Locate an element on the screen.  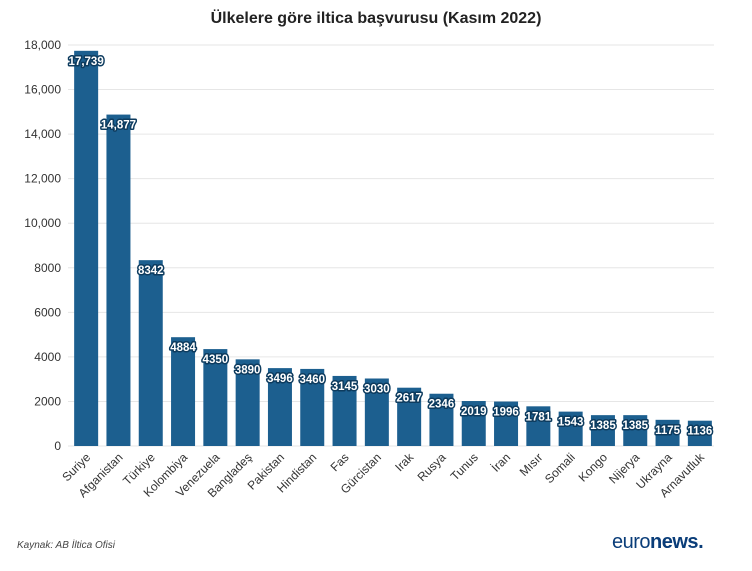
data-label: 1136 is located at coordinates (699, 432).